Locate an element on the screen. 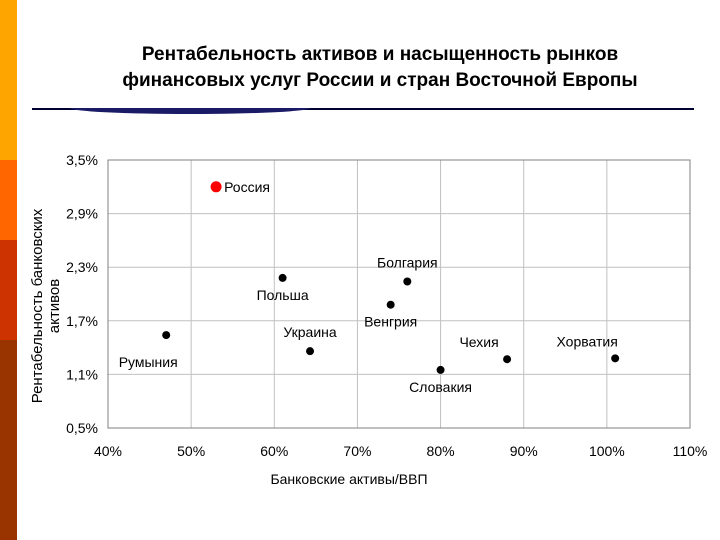 The height and width of the screenshot is (540, 720). y-tick-label: 1,7% is located at coordinates (82, 321).